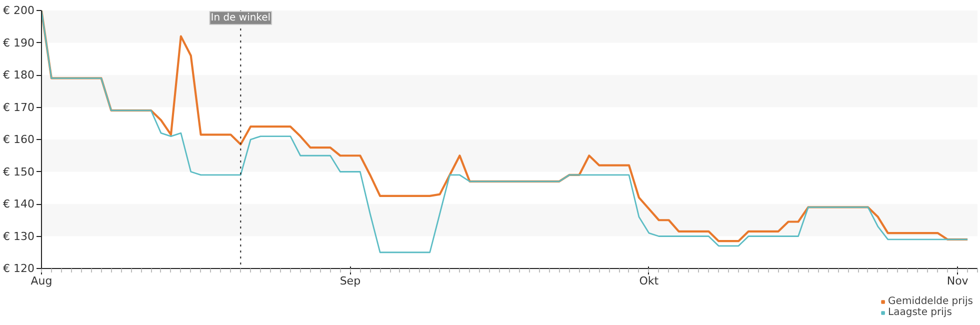  I want to click on legend-label: Laagste prijs, so click(920, 312).